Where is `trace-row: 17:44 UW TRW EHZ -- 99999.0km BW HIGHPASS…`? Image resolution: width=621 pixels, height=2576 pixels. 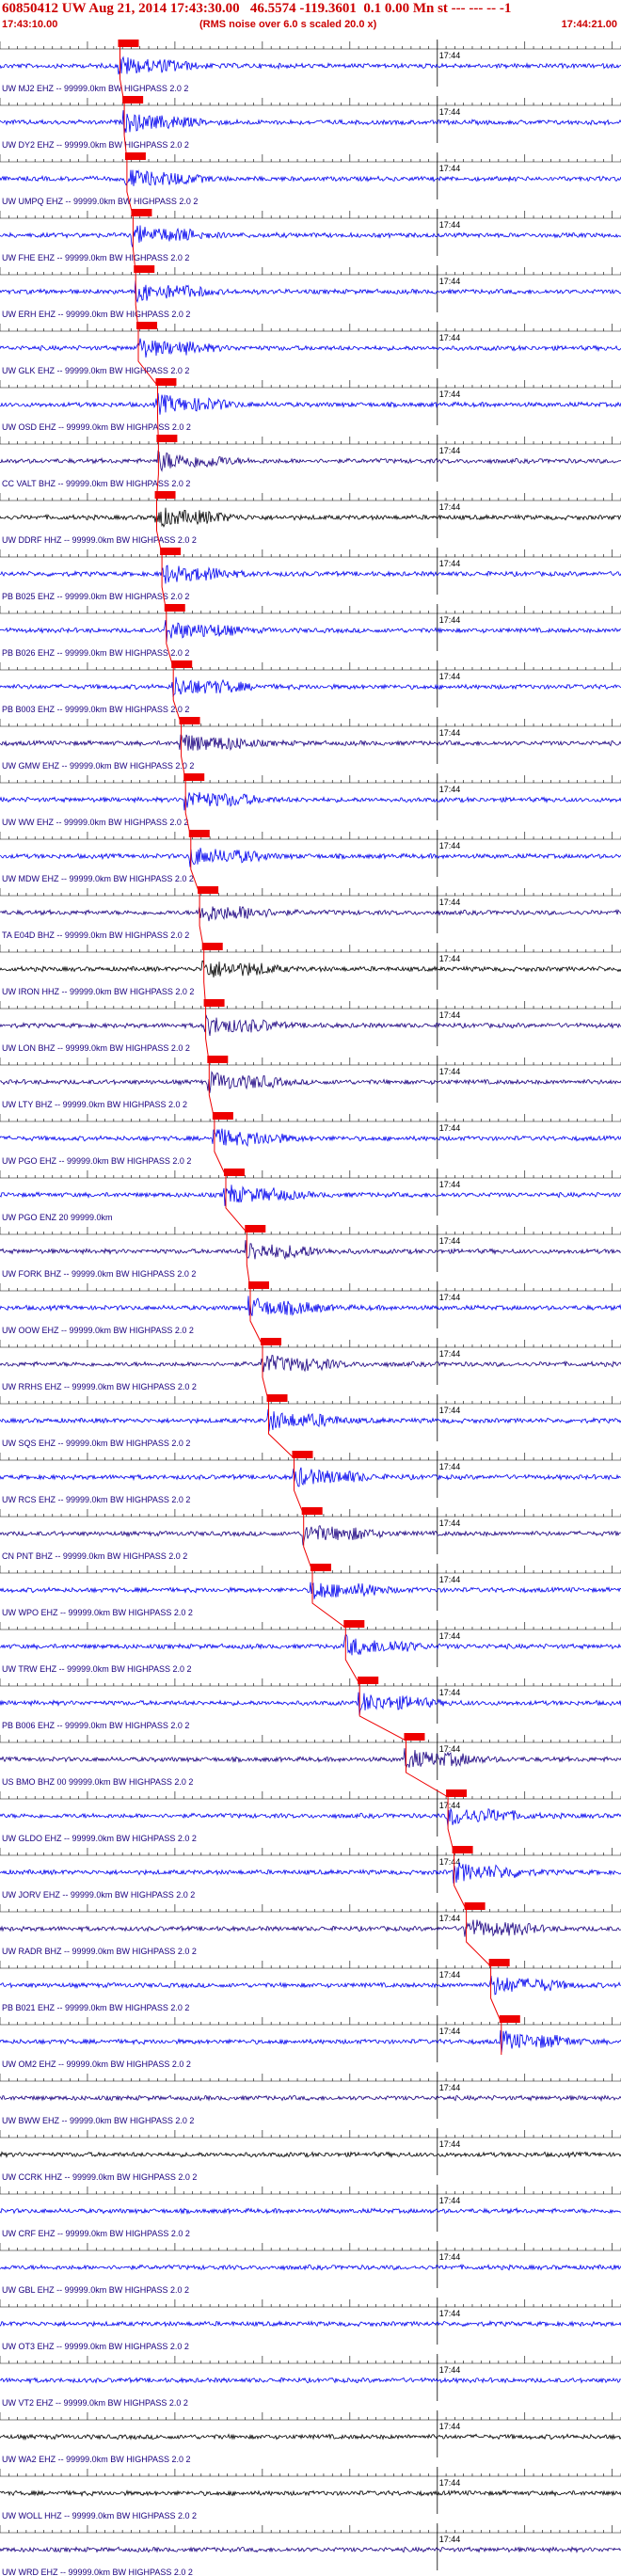 trace-row: 17:44 UW TRW EHZ -- 99999.0km BW HIGHPASS… is located at coordinates (310, 1647).